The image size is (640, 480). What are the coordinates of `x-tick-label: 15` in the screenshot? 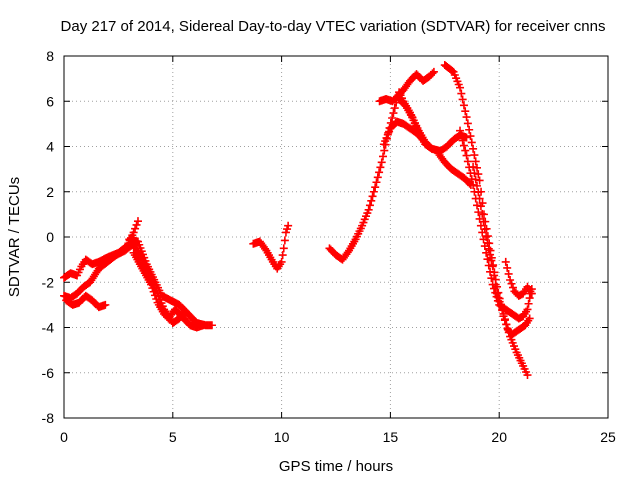 It's located at (391, 437).